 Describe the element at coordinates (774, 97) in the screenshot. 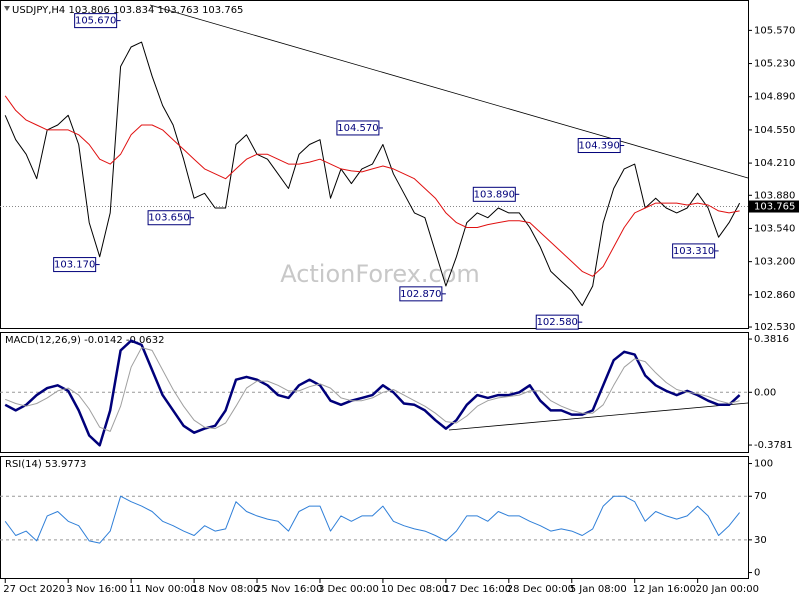

I see `y-tick-label: 104.890` at that location.